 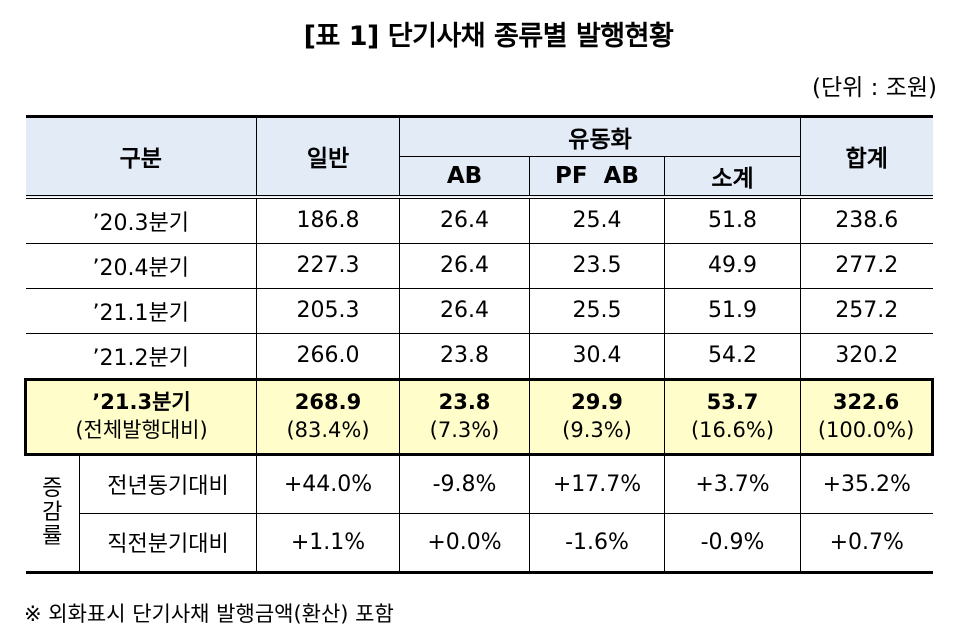 I want to click on highlight-total: 322.6 (100.0%), so click(x=867, y=416).